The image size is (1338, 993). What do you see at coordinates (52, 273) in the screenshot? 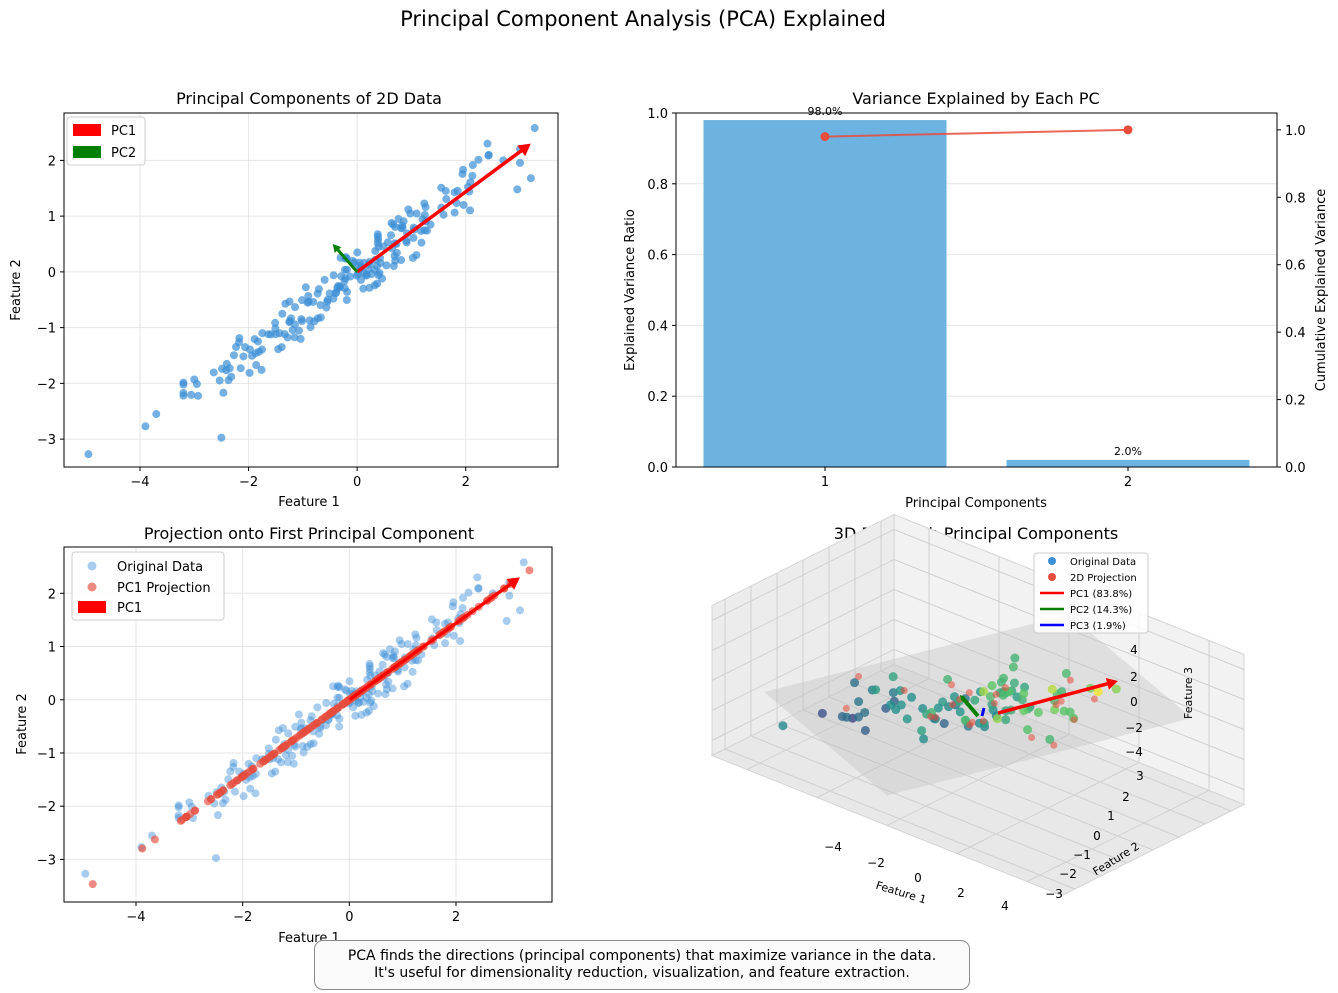
I see `A-ytick-label: 0` at bounding box center [52, 273].